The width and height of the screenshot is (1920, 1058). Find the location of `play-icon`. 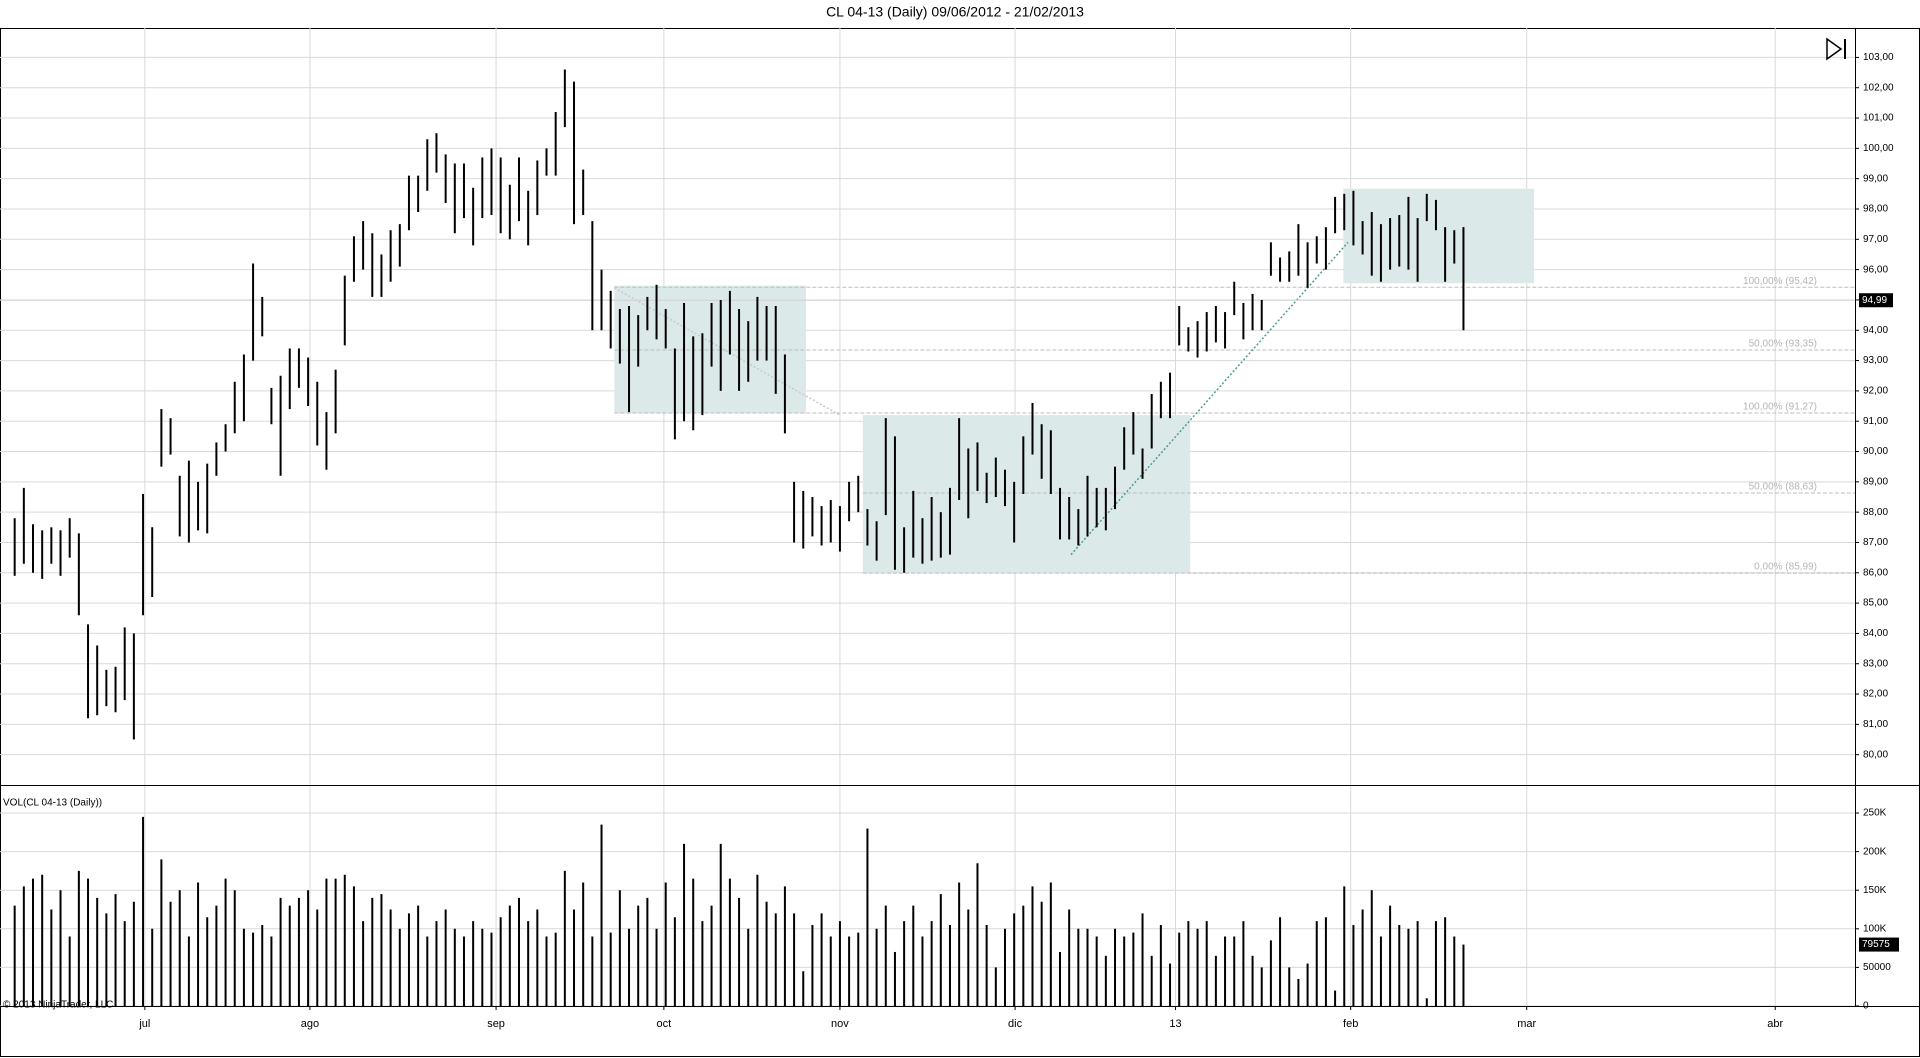

play-icon is located at coordinates (1834, 49).